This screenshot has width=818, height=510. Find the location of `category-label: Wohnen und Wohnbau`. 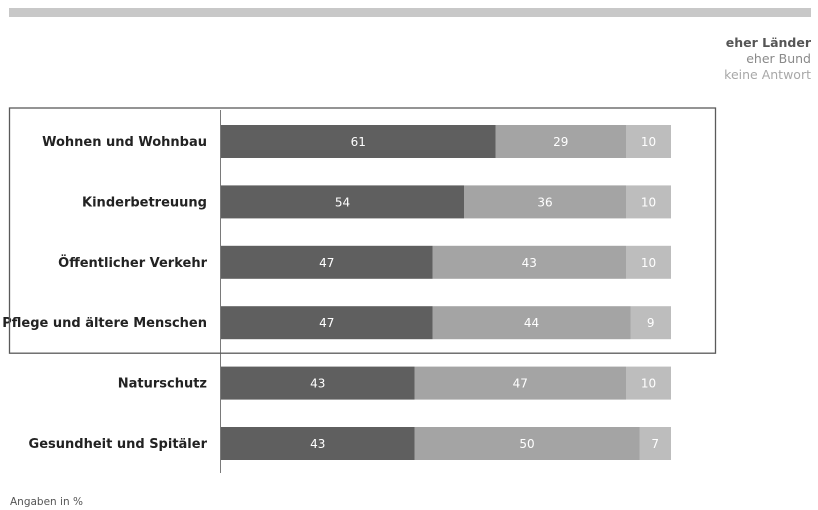

category-label: Wohnen und Wohnbau is located at coordinates (124, 142).